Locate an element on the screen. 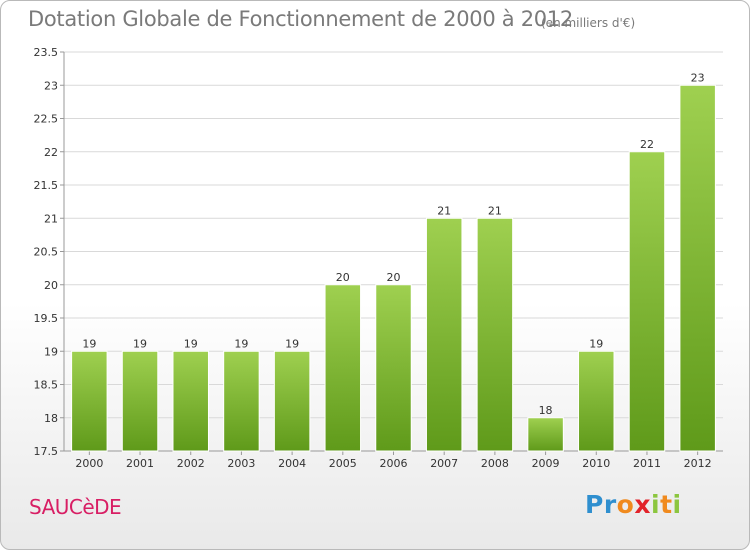 This screenshot has width=750, height=550. x-tick-label: 2011 is located at coordinates (647, 463).